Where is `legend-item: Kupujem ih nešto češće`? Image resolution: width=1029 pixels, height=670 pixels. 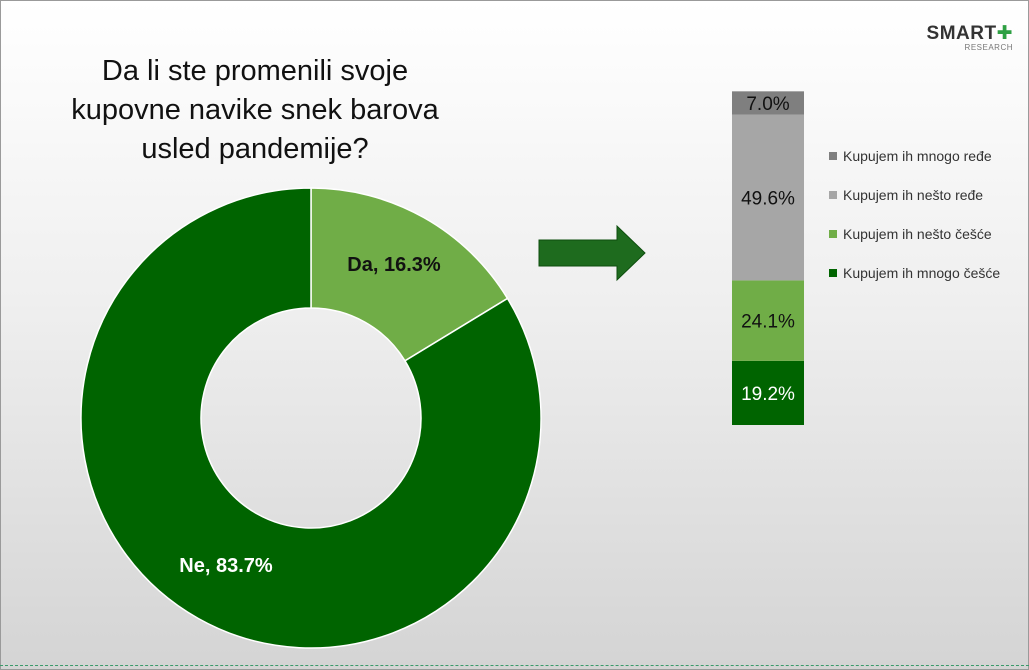 legend-item: Kupujem ih nešto češće is located at coordinates (914, 233).